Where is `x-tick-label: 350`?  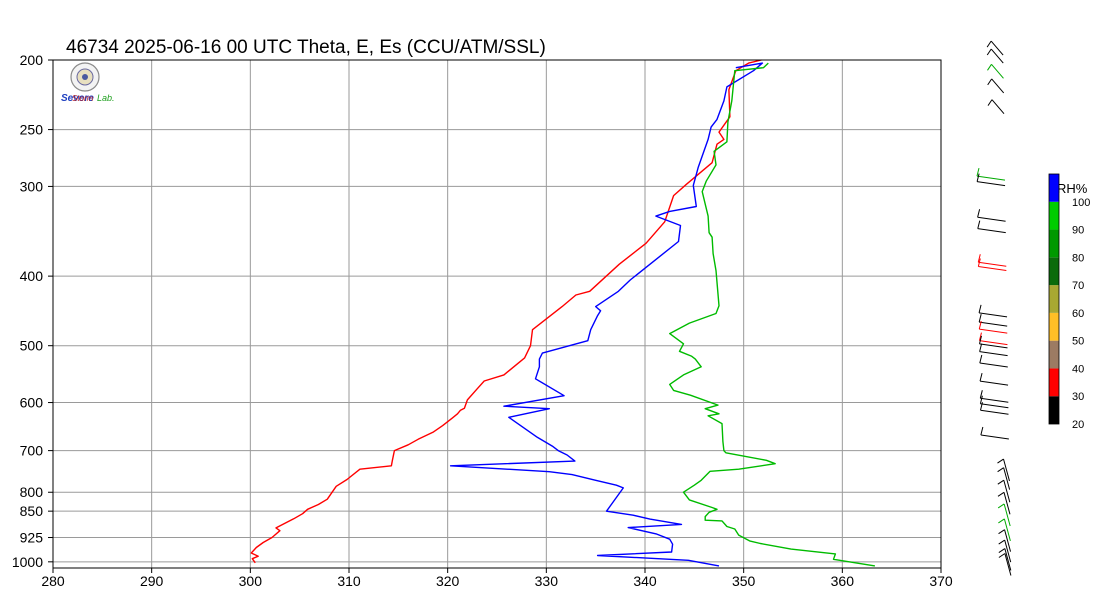
x-tick-label: 350 is located at coordinates (744, 581).